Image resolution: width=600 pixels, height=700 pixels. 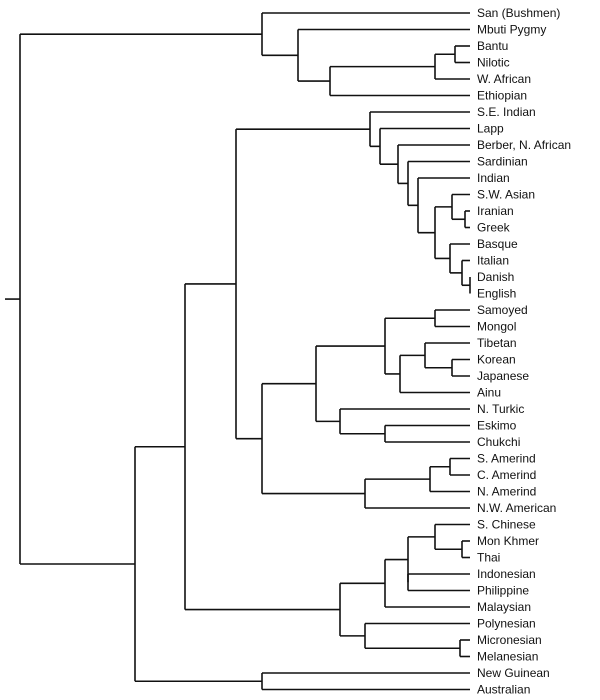 What do you see at coordinates (504, 607) in the screenshot?
I see `population-label: Malaysian` at bounding box center [504, 607].